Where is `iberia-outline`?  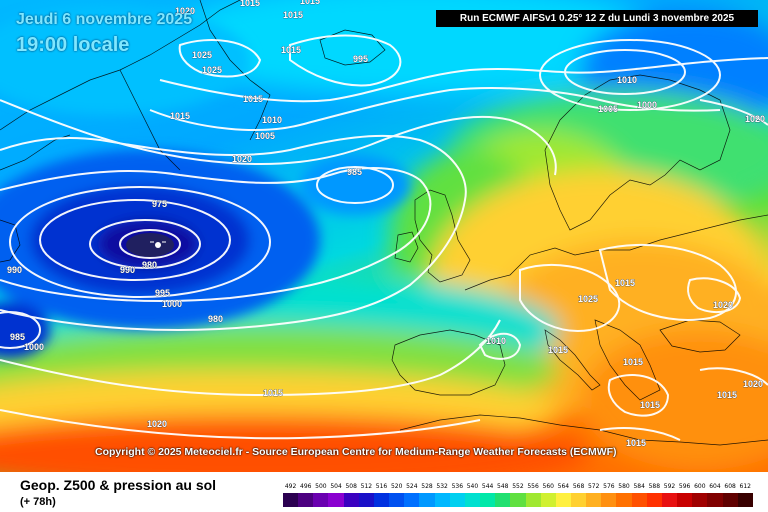
iberia-outline is located at coordinates (448, 362).